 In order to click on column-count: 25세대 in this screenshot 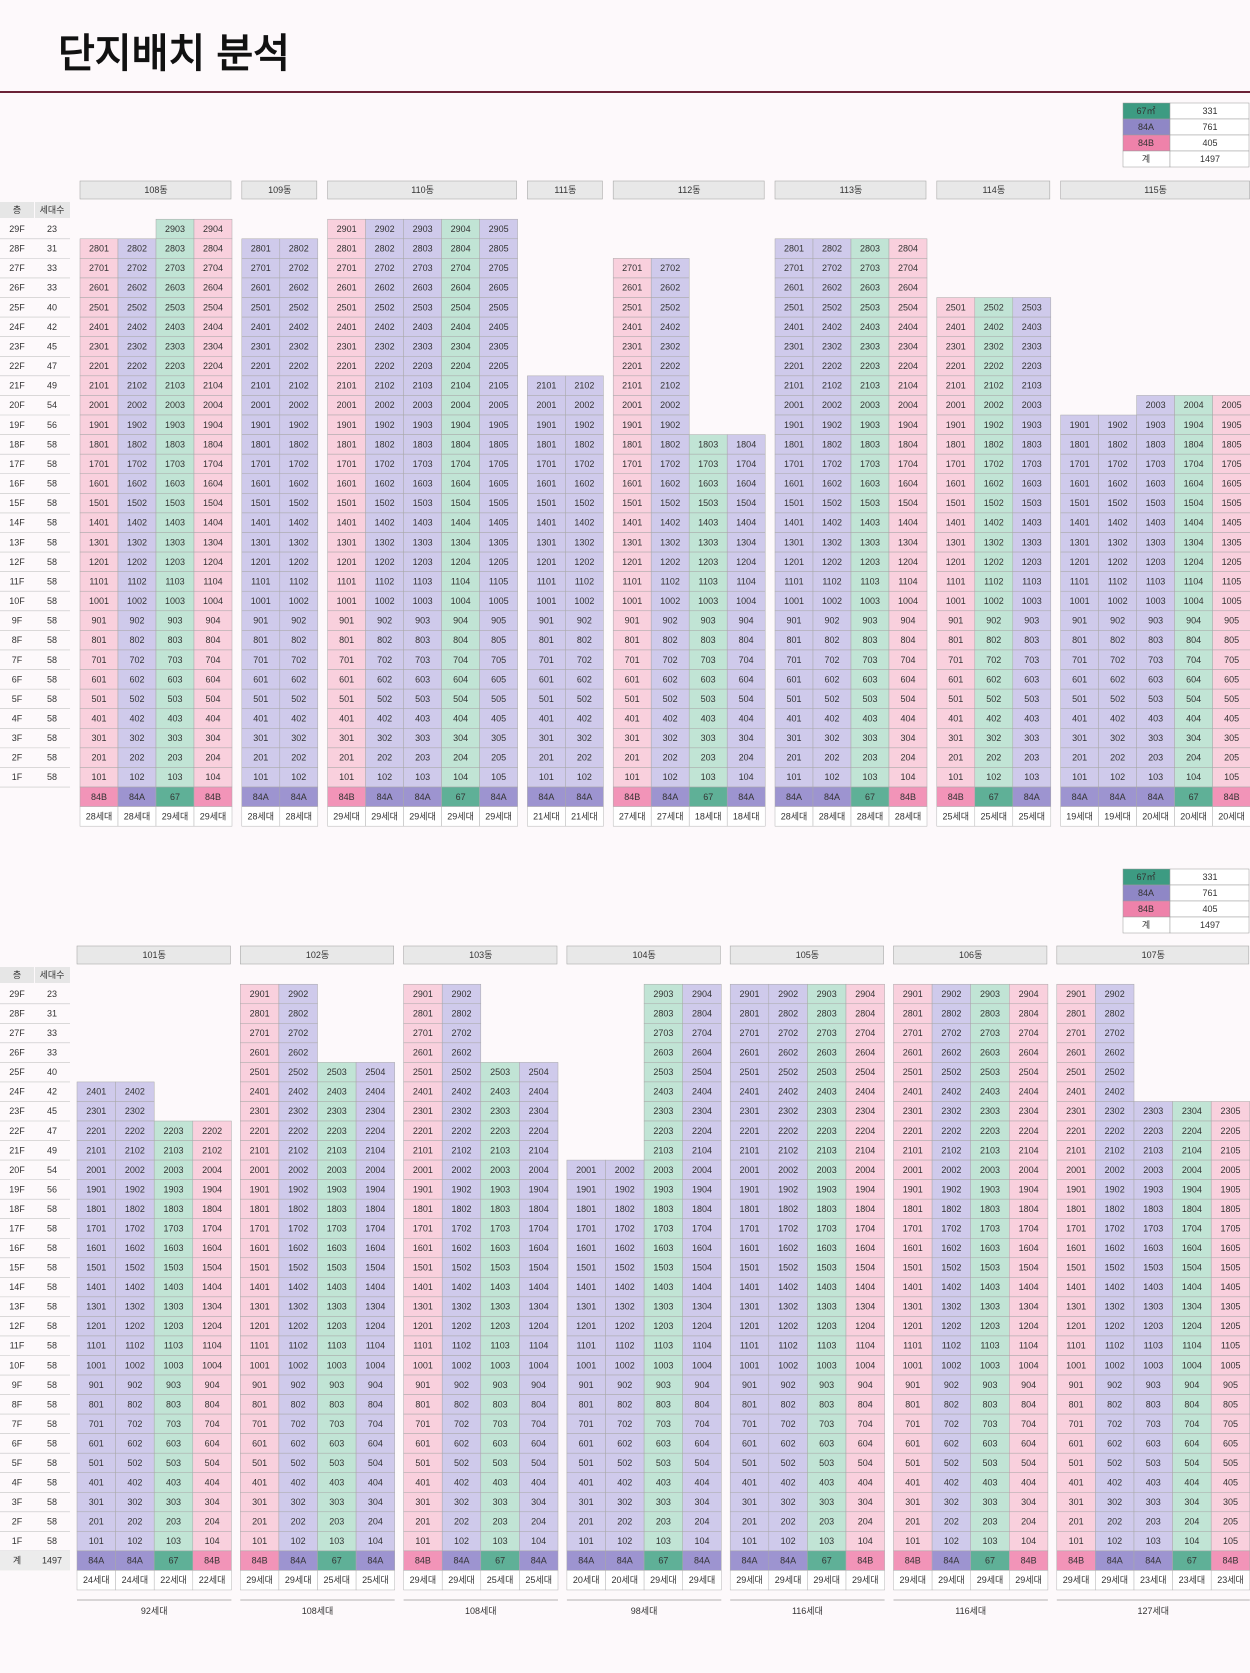, I will do `click(500, 1580)`.